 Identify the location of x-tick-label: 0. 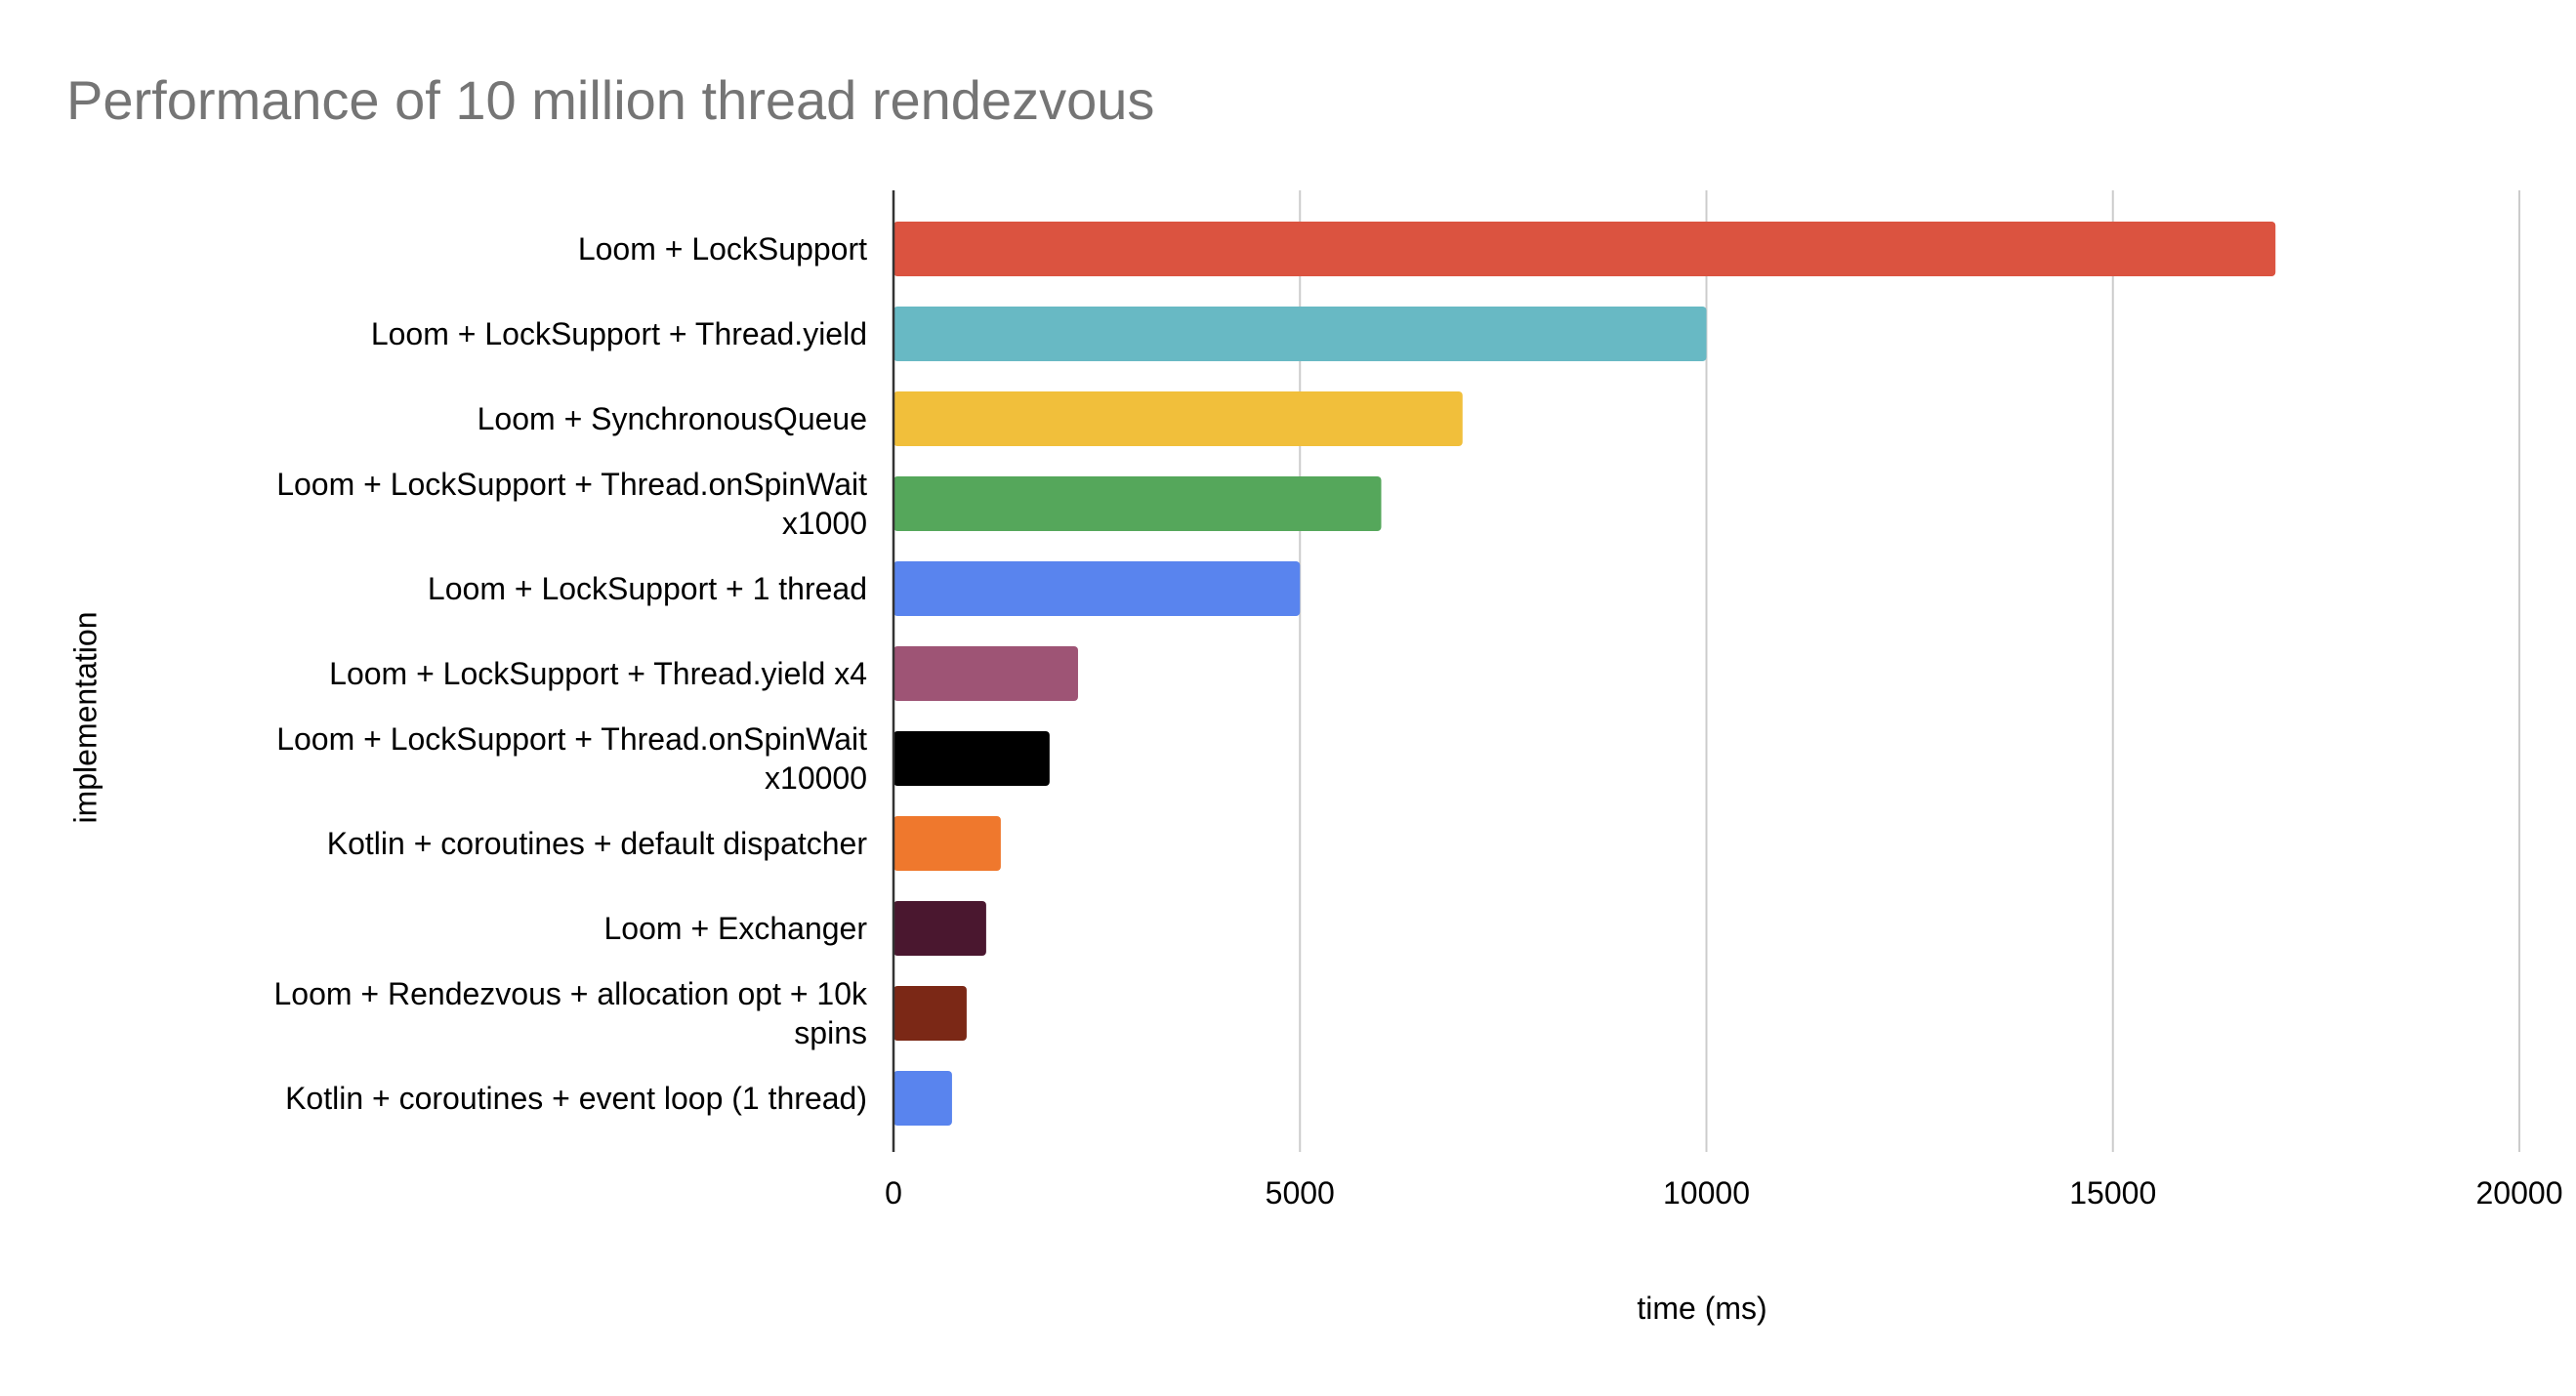
(894, 1193).